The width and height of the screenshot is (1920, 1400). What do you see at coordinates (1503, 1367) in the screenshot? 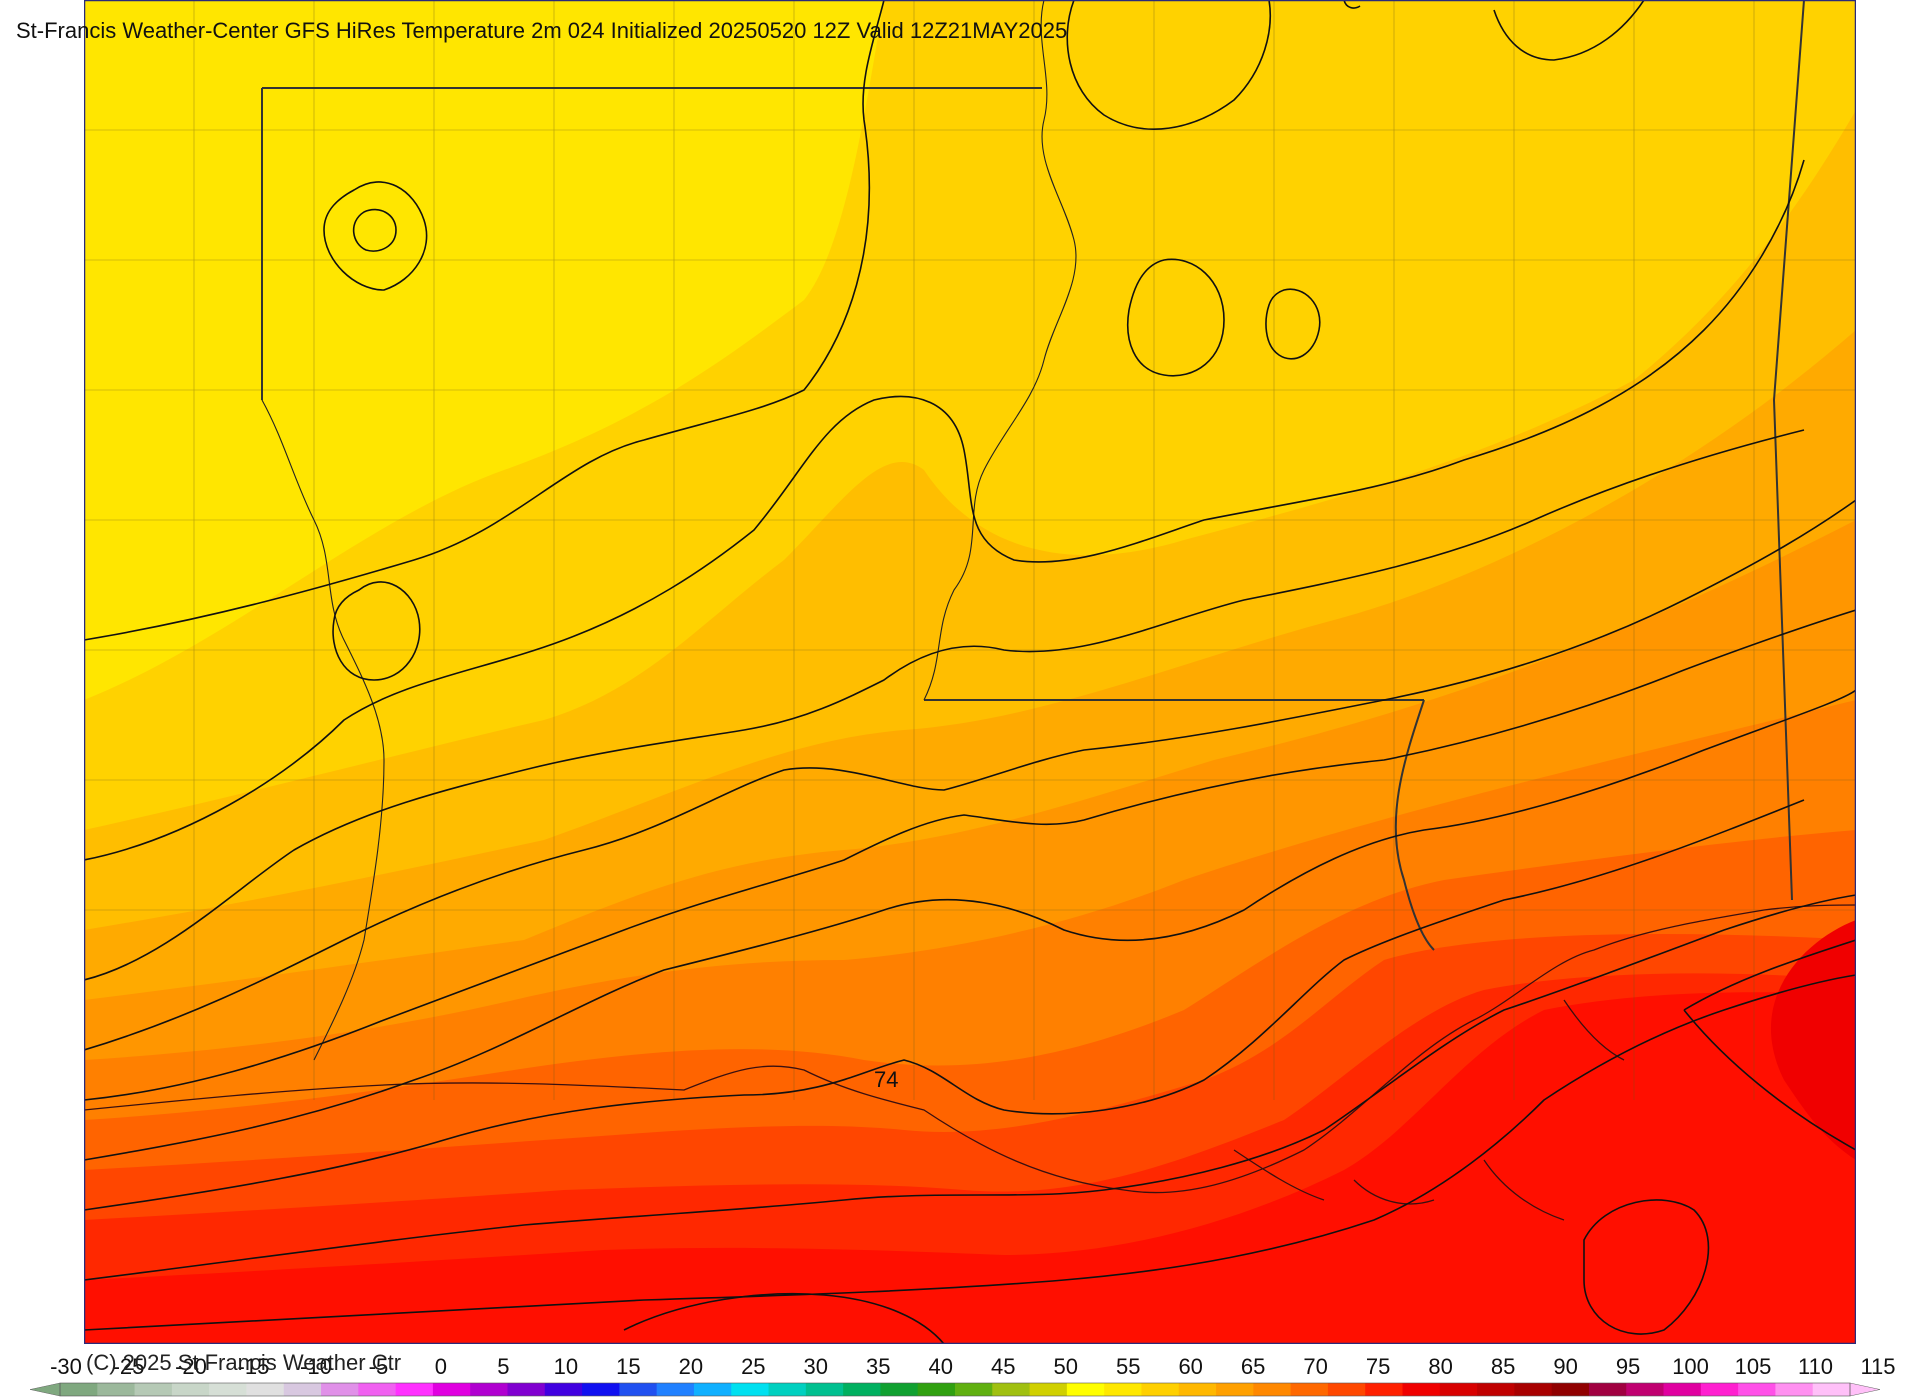
I see `colorbar-tick-label: 85` at bounding box center [1503, 1367].